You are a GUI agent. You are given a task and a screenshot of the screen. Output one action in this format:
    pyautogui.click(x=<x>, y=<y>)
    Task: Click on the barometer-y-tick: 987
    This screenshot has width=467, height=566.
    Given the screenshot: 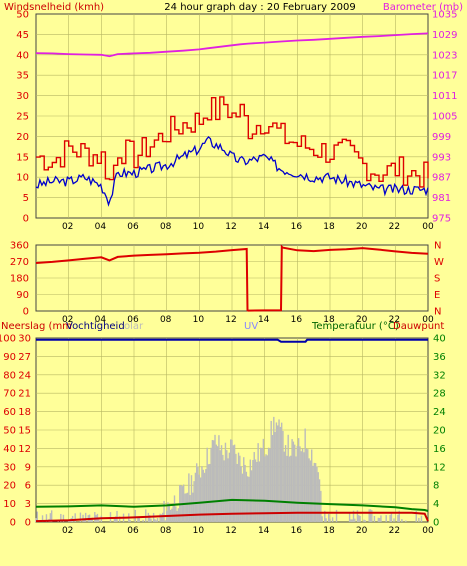 What is the action you would take?
    pyautogui.click(x=441, y=178)
    